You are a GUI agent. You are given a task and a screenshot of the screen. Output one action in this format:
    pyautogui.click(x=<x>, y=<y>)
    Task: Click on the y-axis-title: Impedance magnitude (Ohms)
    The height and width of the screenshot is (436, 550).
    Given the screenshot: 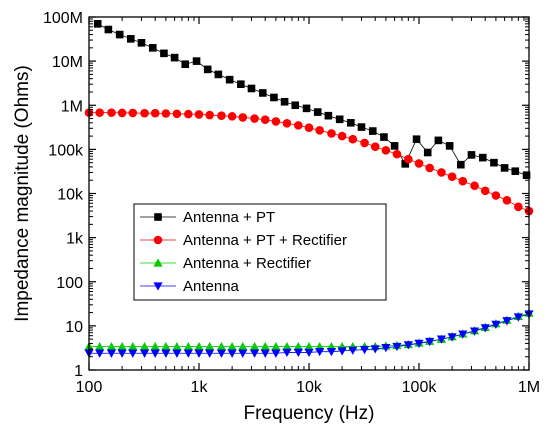 What is the action you would take?
    pyautogui.click(x=22, y=193)
    